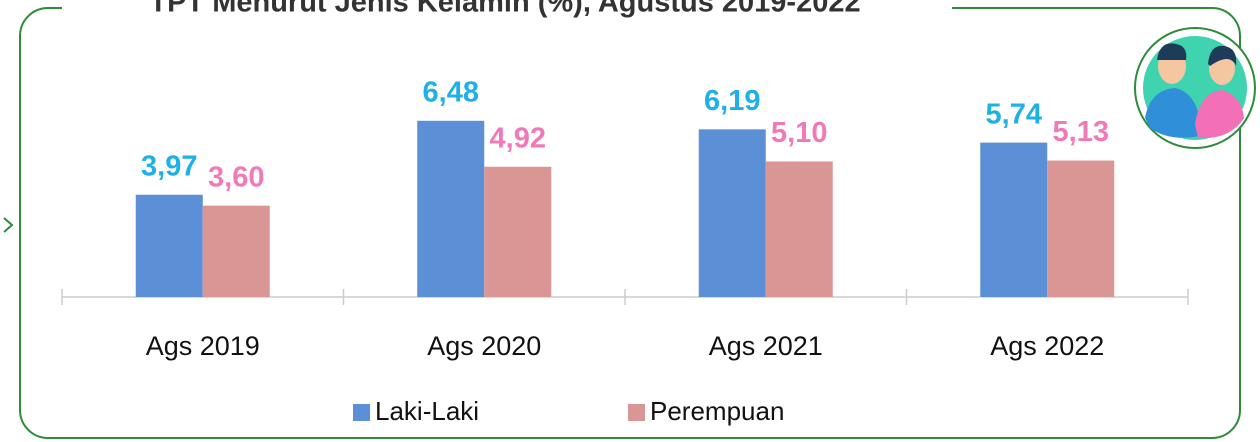 The width and height of the screenshot is (1260, 442). I want to click on value-label: 6,48, so click(451, 92).